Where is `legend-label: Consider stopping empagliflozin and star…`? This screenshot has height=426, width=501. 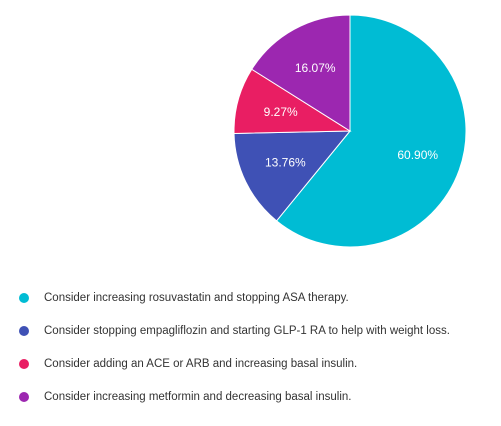
legend-label: Consider stopping empagliflozin and star… is located at coordinates (247, 331).